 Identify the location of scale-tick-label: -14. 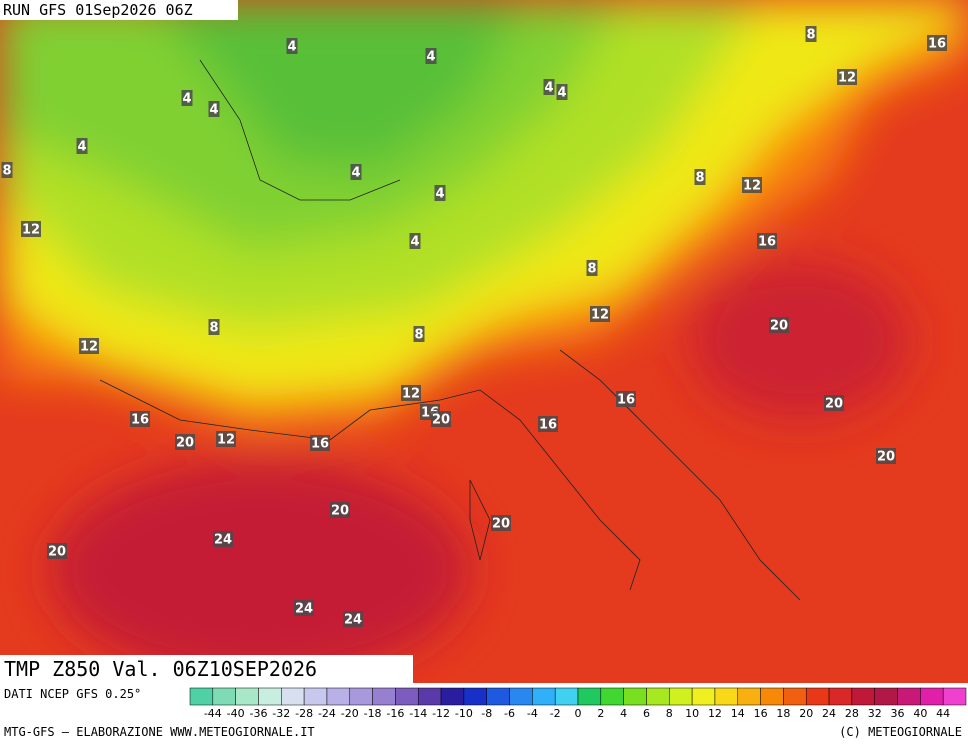
(418, 713).